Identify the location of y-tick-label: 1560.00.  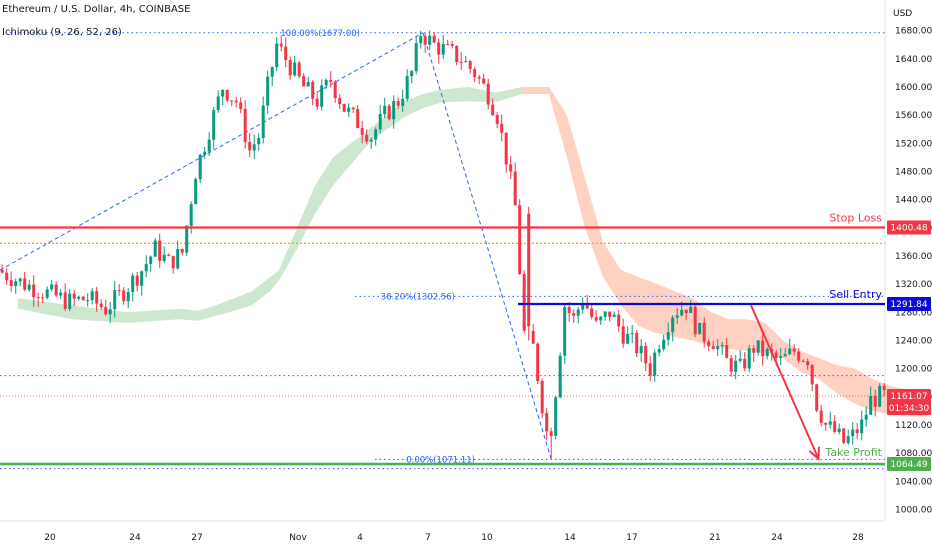
(913, 116).